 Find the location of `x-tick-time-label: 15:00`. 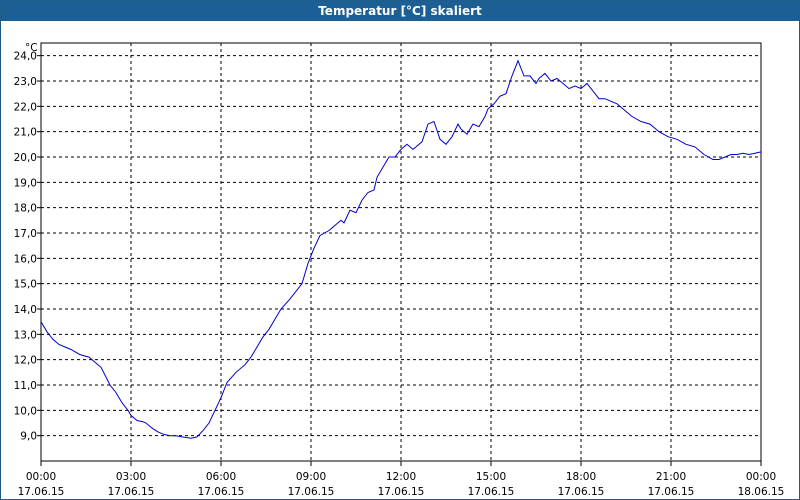

x-tick-time-label: 15:00 is located at coordinates (491, 477).